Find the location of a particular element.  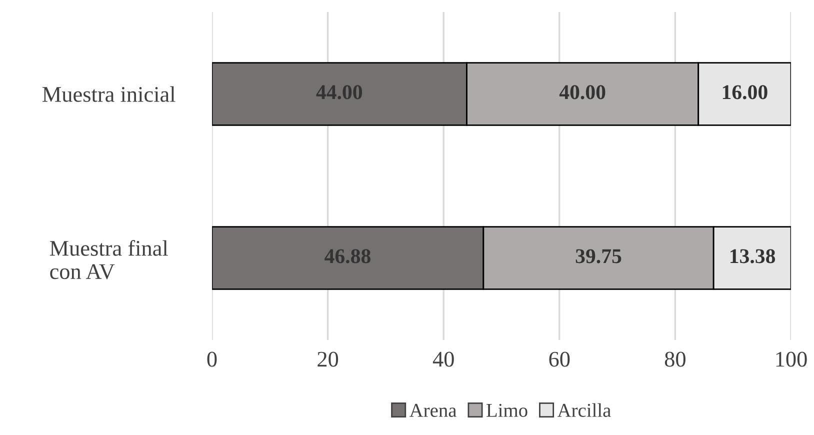

text: 39.75 is located at coordinates (599, 256).